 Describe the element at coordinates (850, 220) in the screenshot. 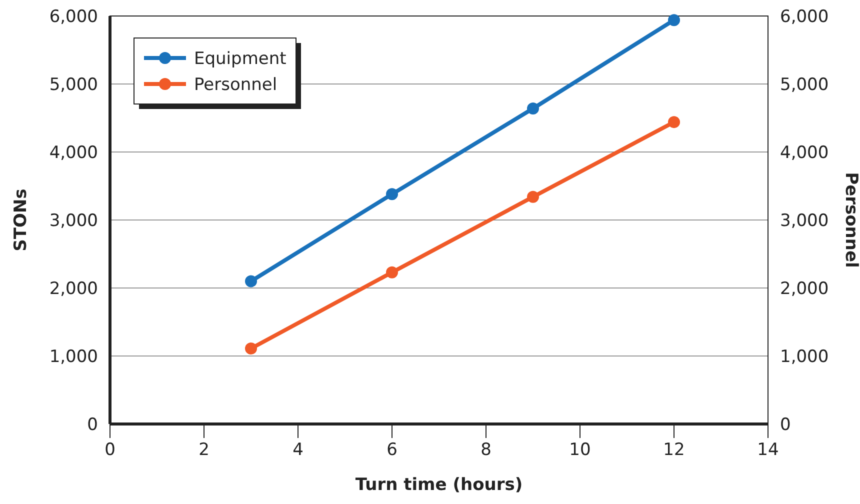

I see `y2-axis-title: Personnel` at that location.